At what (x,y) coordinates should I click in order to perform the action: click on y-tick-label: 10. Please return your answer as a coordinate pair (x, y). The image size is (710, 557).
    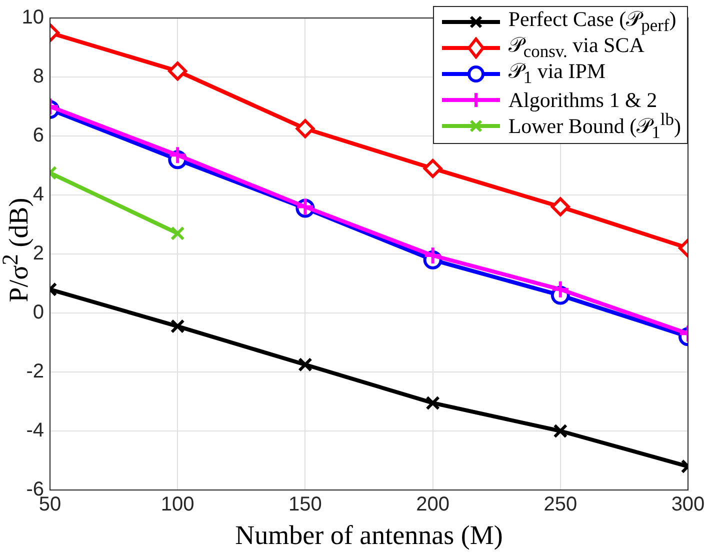
    Looking at the image, I should click on (33, 17).